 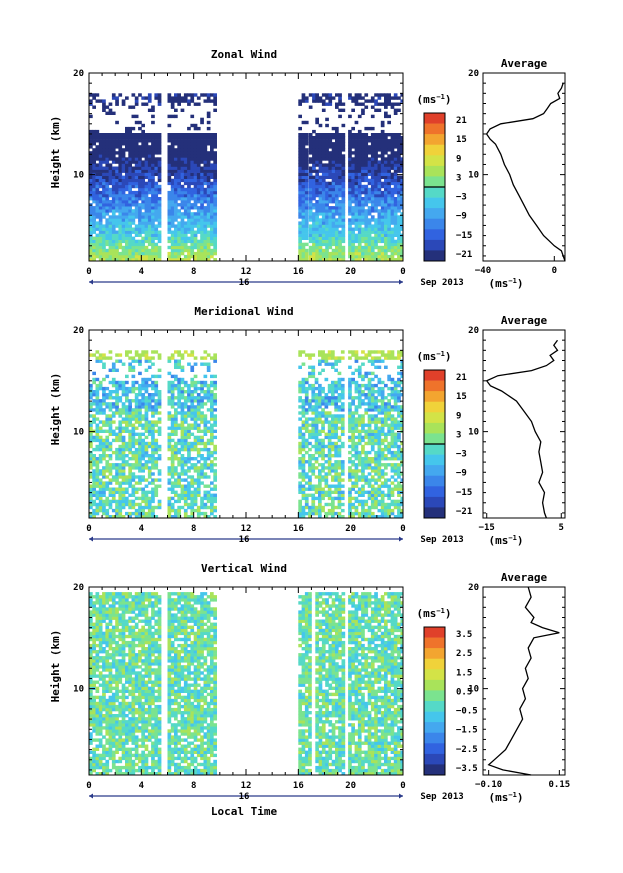 What do you see at coordinates (464, 635) in the screenshot?
I see `colorbar-tick-label: 3.5` at bounding box center [464, 635].